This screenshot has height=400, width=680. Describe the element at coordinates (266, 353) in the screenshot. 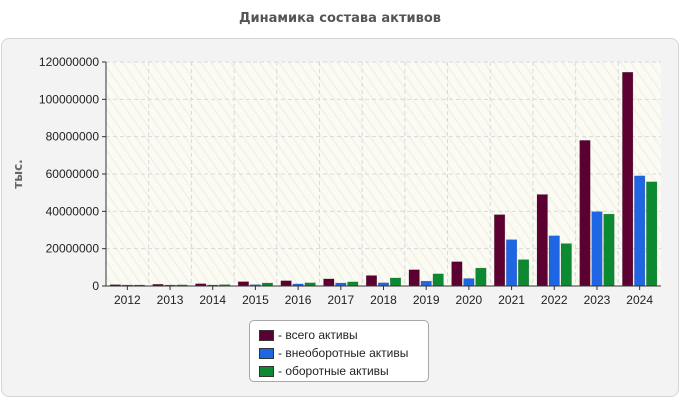

I see `legend-swatch-noncurrent` at that location.